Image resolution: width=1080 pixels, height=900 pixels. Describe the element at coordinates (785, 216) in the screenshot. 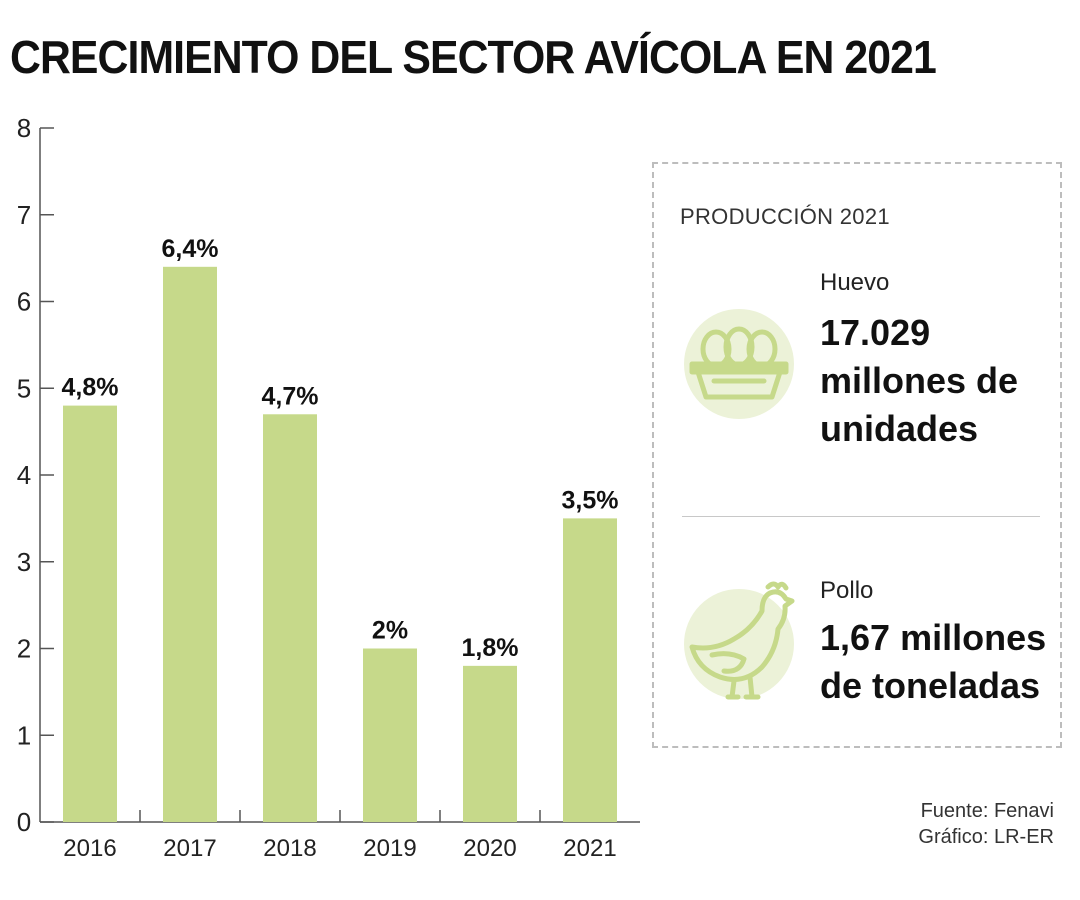

I see `panel-title: PRODUCCIÓN 2021` at that location.